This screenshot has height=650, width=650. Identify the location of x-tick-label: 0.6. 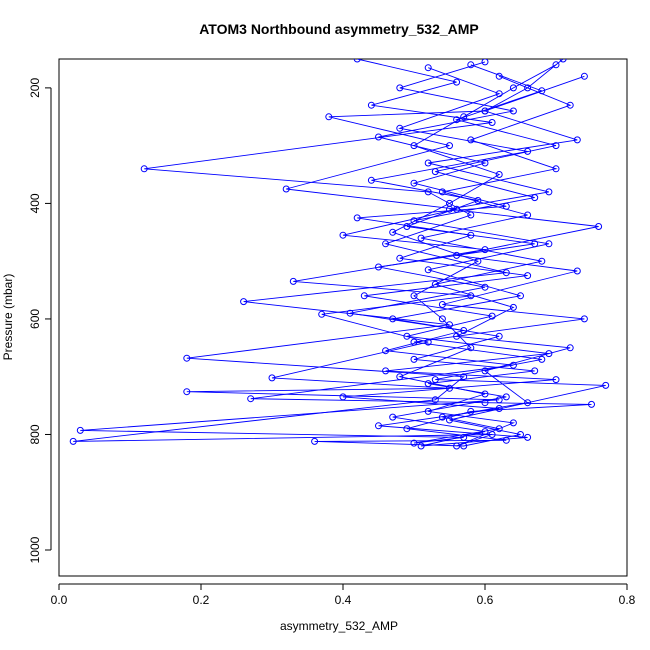
(485, 600).